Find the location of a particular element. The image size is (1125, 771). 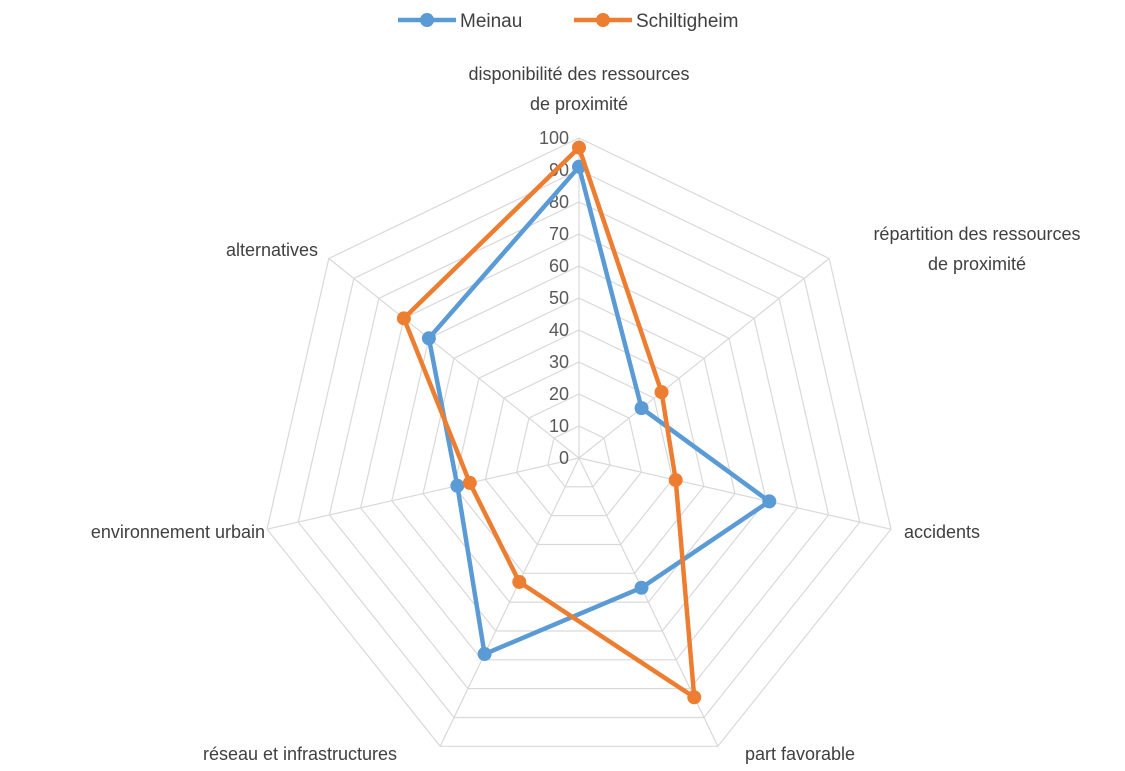

legend-label: Meinau is located at coordinates (491, 21).